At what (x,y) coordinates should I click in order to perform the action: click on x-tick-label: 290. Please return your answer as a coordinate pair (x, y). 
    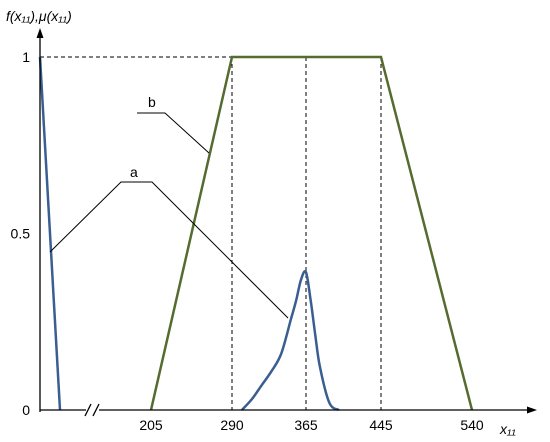
    Looking at the image, I should click on (232, 425).